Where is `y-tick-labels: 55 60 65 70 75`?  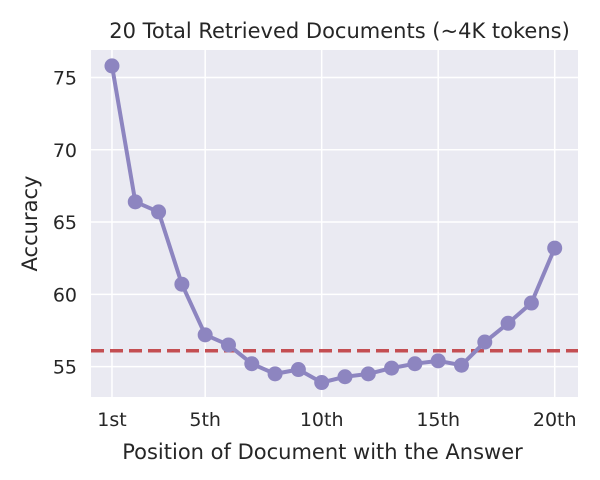
y-tick-labels: 55 60 65 70 75 is located at coordinates (65, 222).